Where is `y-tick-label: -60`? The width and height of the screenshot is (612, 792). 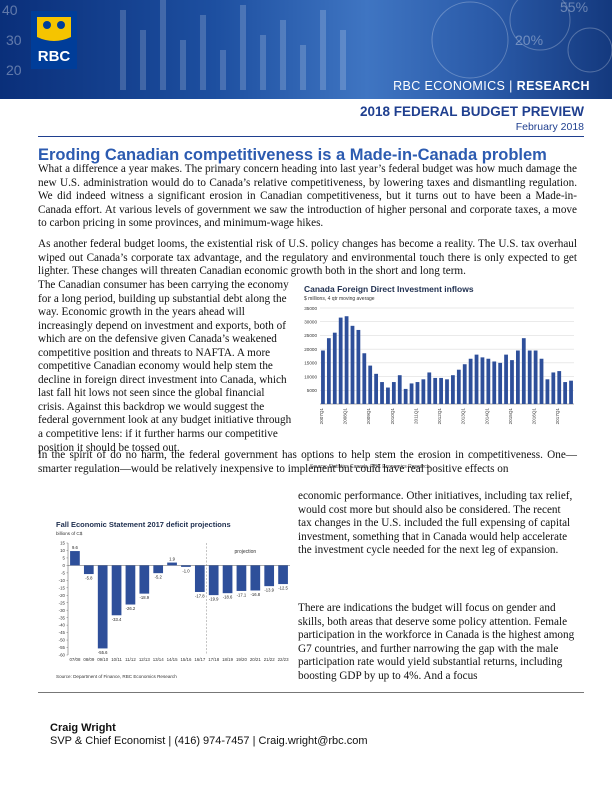 y-tick-label: -60 is located at coordinates (62, 655).